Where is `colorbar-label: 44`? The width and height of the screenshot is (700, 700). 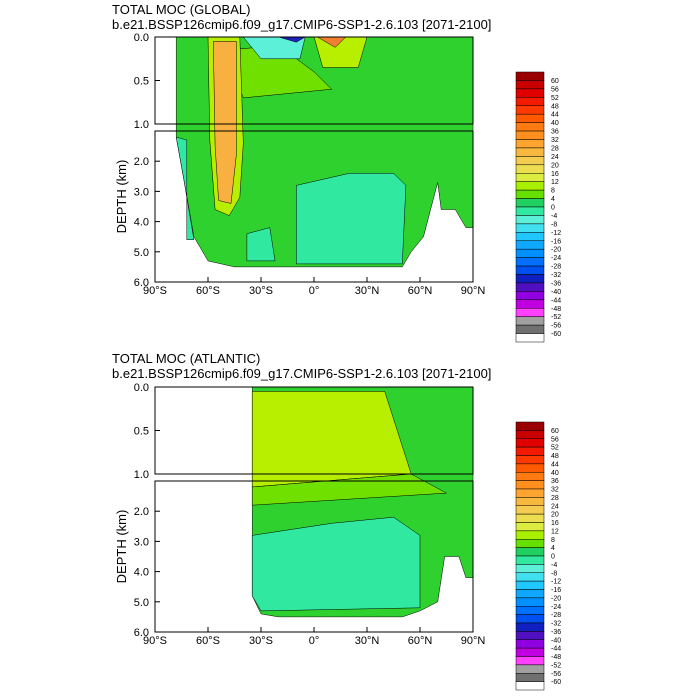
colorbar-label: 44 is located at coordinates (555, 464).